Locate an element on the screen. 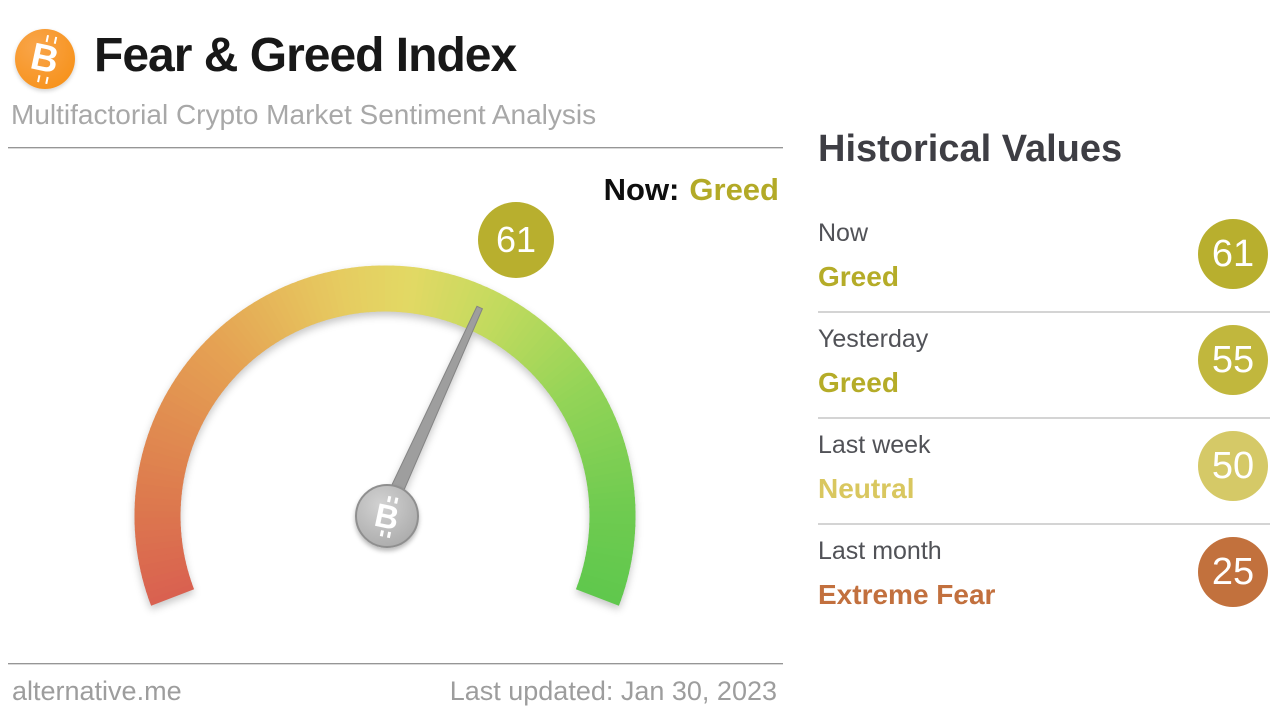 The height and width of the screenshot is (720, 1280). panel-heading: Historical Values is located at coordinates (970, 149).